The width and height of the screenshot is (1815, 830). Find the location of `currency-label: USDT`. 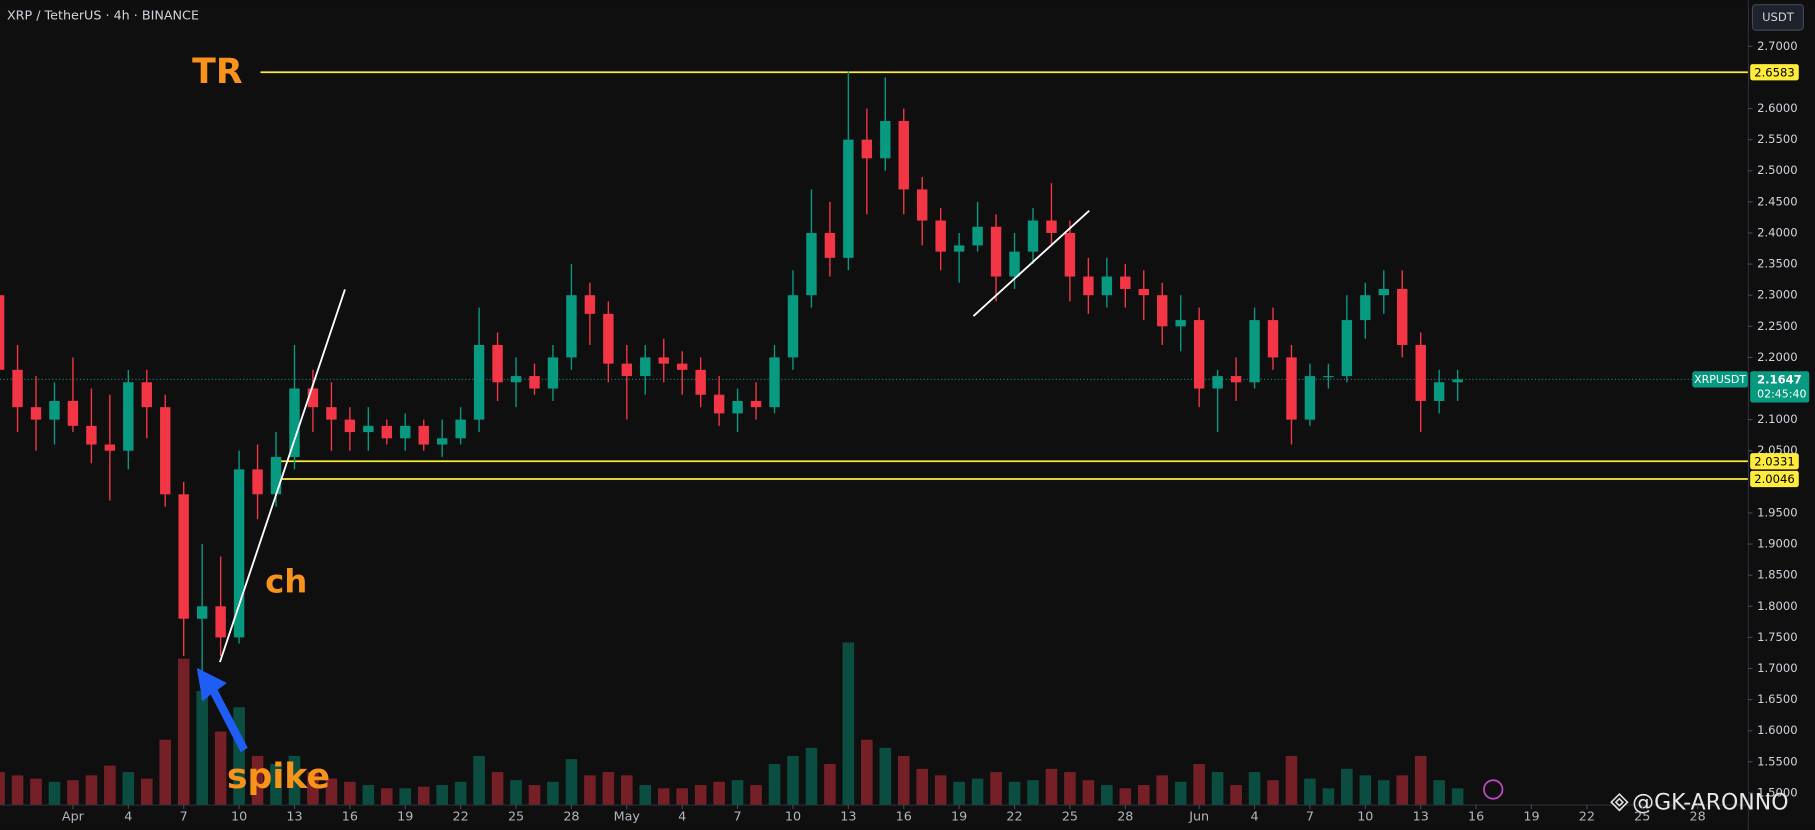

currency-label: USDT is located at coordinates (1778, 17).